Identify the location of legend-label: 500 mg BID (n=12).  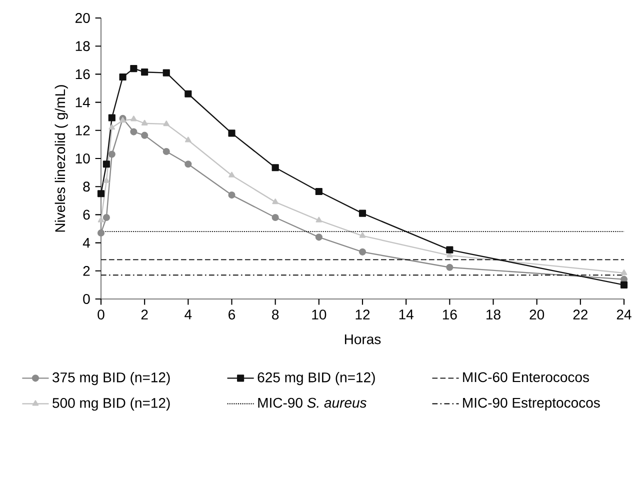
(111, 404).